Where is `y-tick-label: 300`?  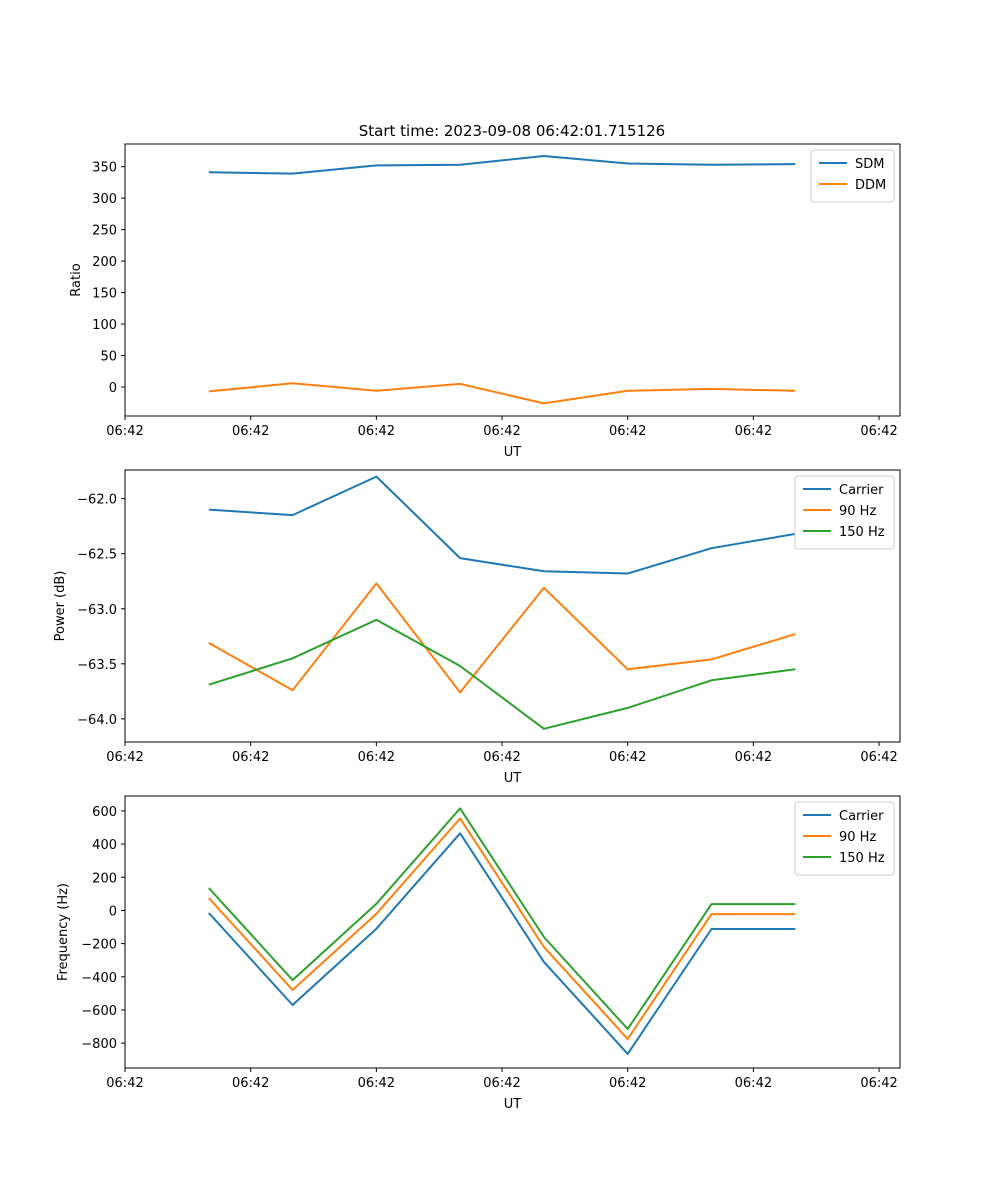
y-tick-label: 300 is located at coordinates (104, 199).